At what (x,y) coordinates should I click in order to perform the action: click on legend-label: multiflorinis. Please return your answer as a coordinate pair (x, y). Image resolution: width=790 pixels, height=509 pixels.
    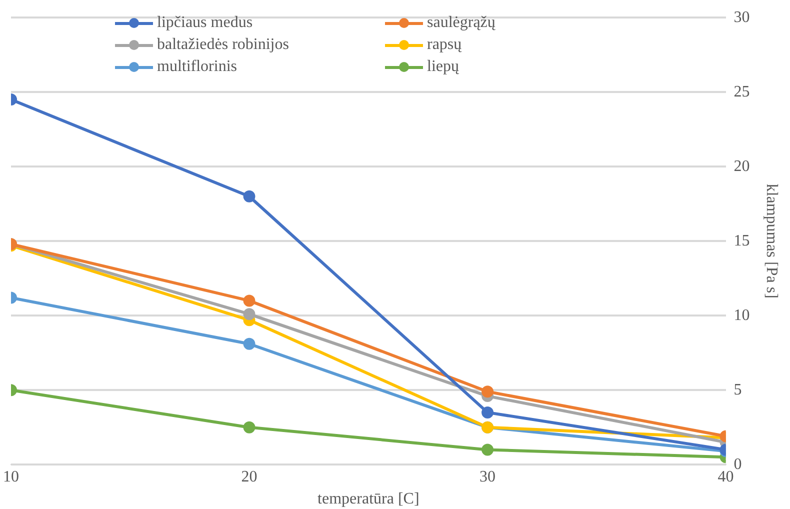
    Looking at the image, I should click on (197, 67).